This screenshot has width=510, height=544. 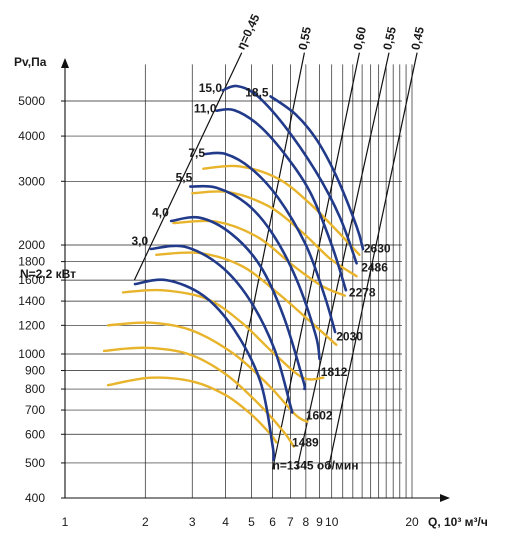 I want to click on y-tick-label: 4000, so click(x=31, y=136).